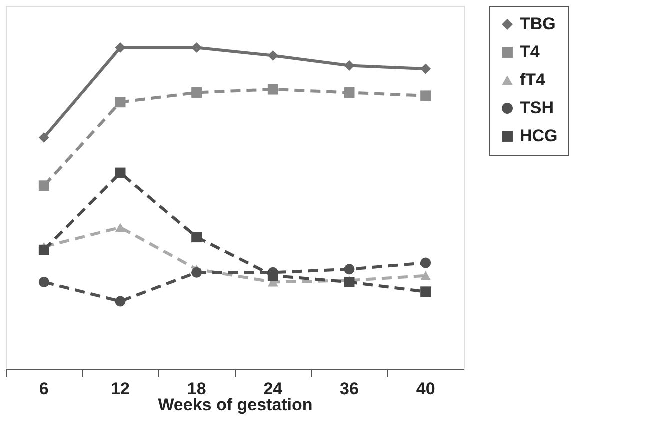  Describe the element at coordinates (274, 389) in the screenshot. I see `x-tick-label: 24` at that location.